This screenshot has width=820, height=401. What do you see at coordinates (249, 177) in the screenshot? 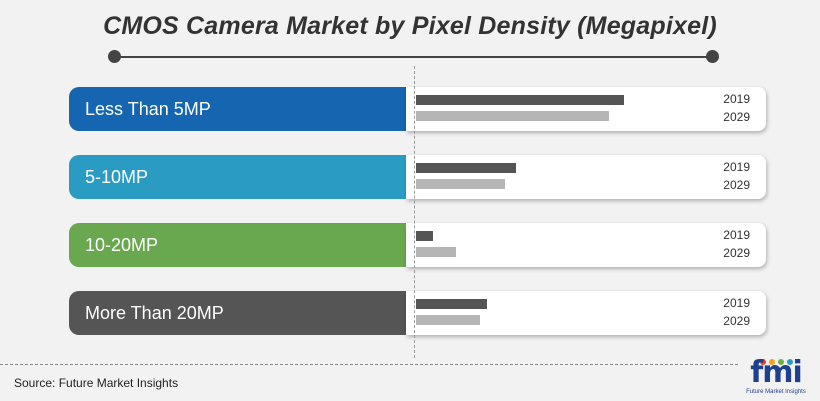
I see `category-label: 5-10MP` at bounding box center [249, 177].